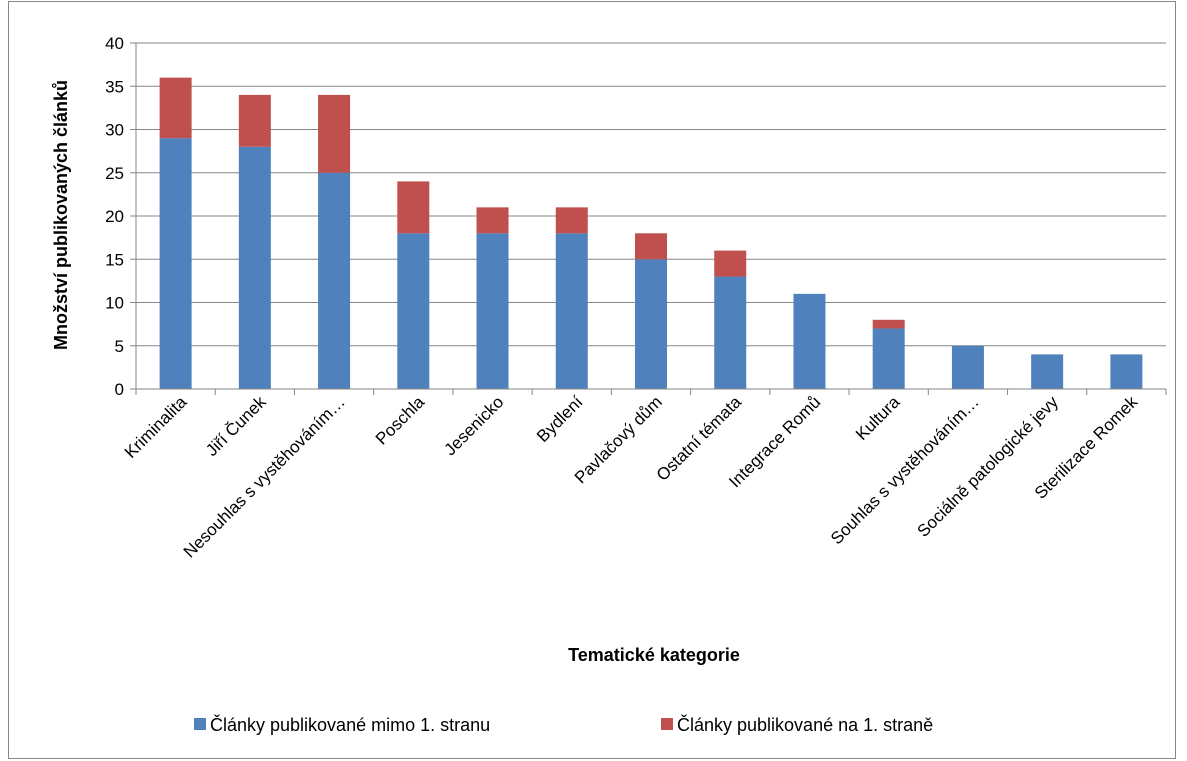 This screenshot has width=1187, height=761. I want to click on x-tick-label-1: Jiří Čunek, so click(236, 426).